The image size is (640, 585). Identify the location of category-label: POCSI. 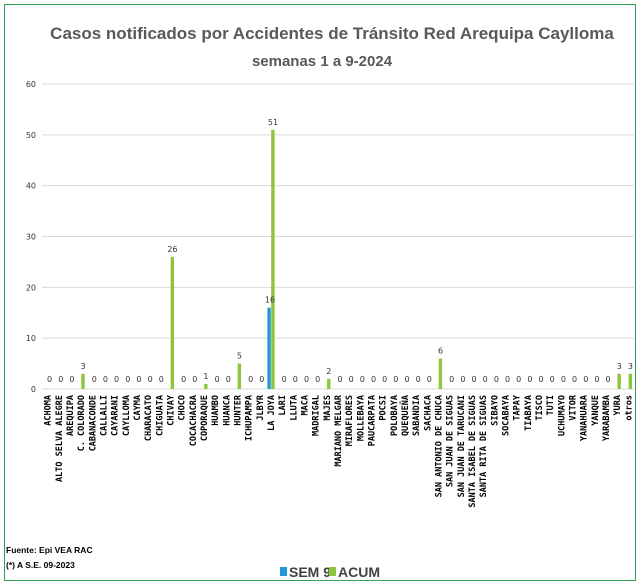
(384, 408).